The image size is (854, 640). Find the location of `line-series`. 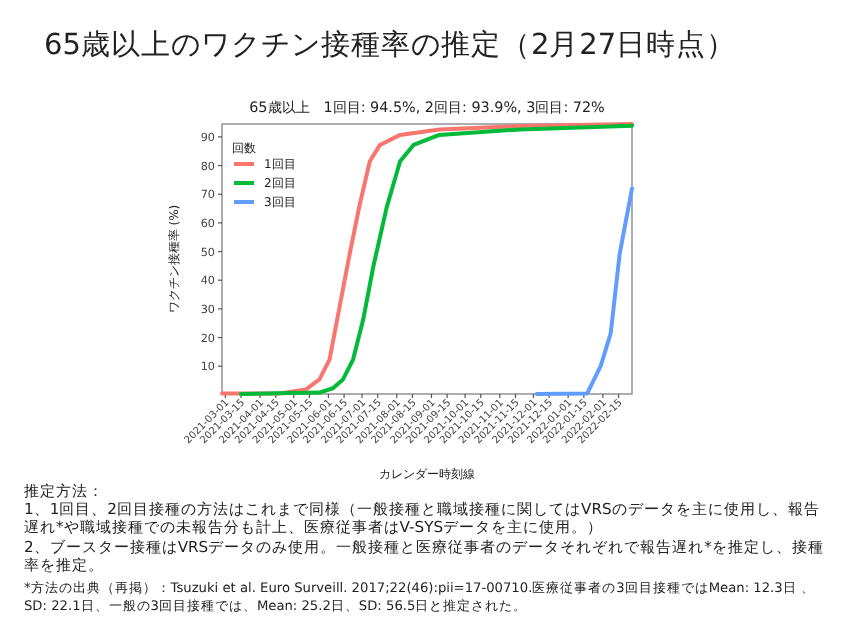

line-series is located at coordinates (584, 291).